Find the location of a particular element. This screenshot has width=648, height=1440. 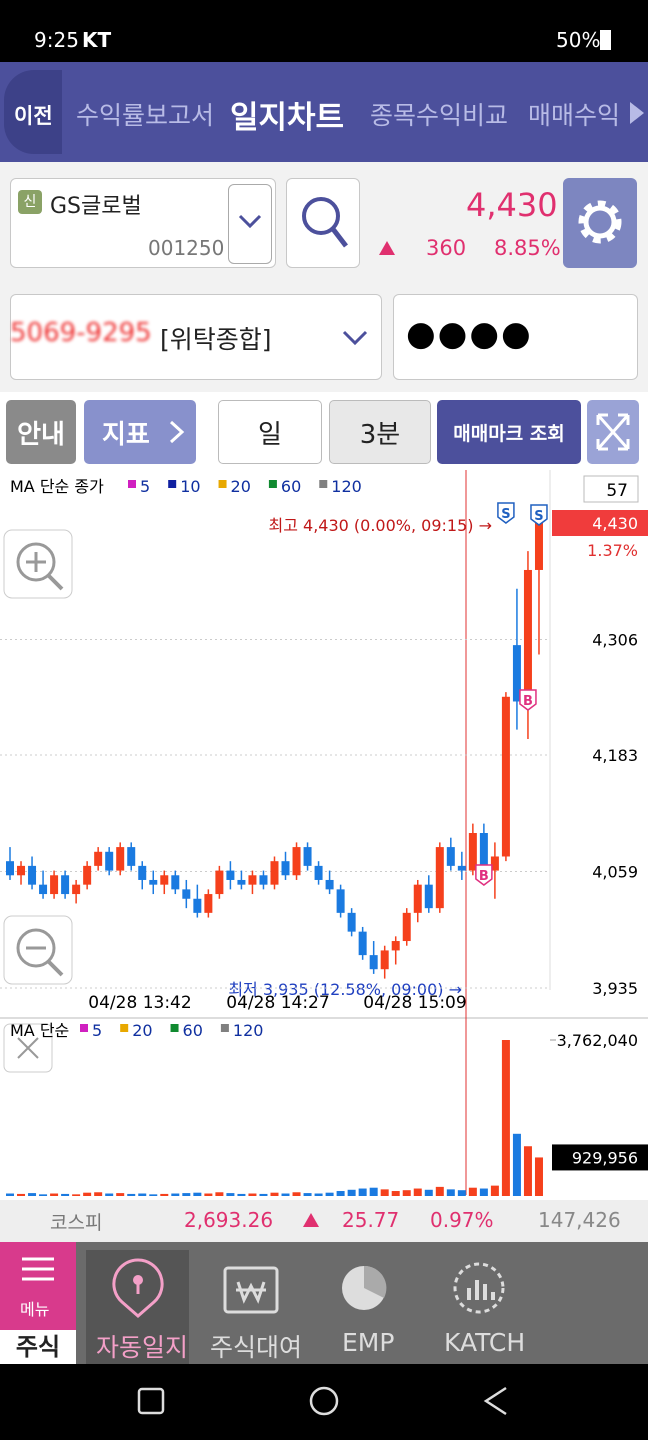

tab: 종목수익비교 is located at coordinates (439, 115).